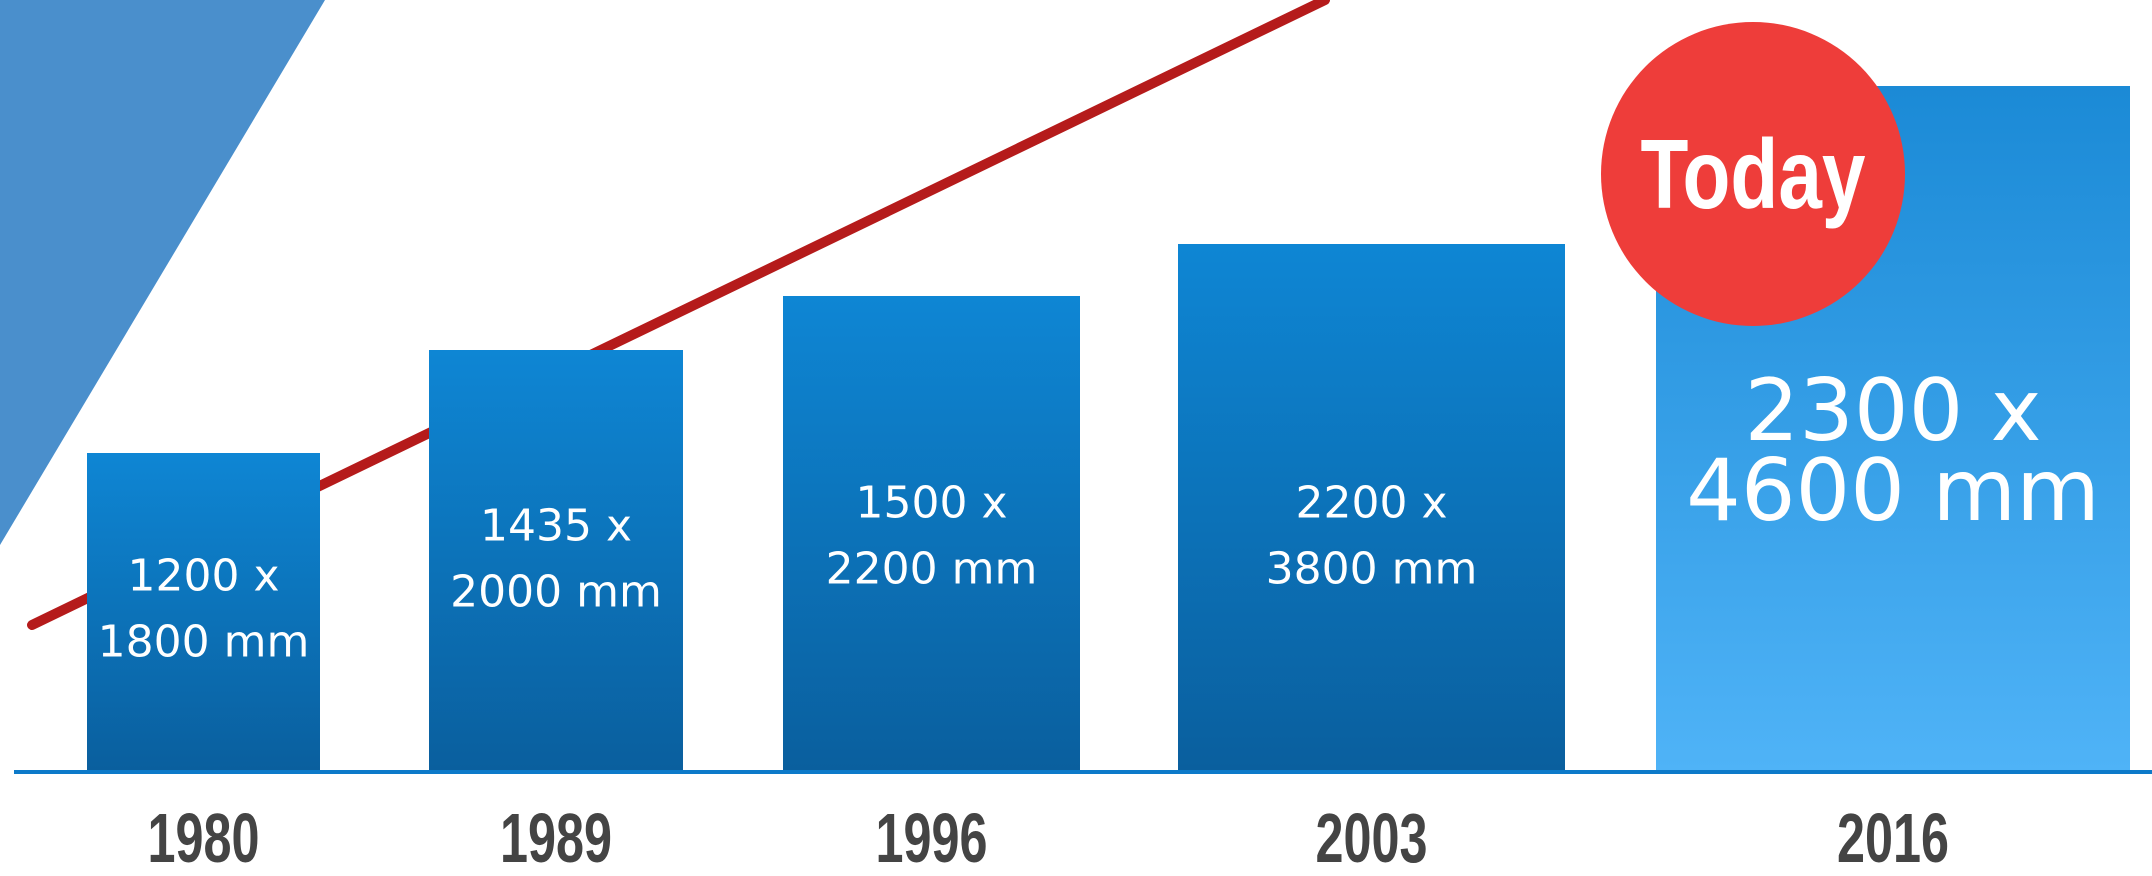 Image resolution: width=2152 pixels, height=876 pixels. What do you see at coordinates (1371, 502) in the screenshot?
I see `bar-label-2003-line1: 2200 x` at bounding box center [1371, 502].